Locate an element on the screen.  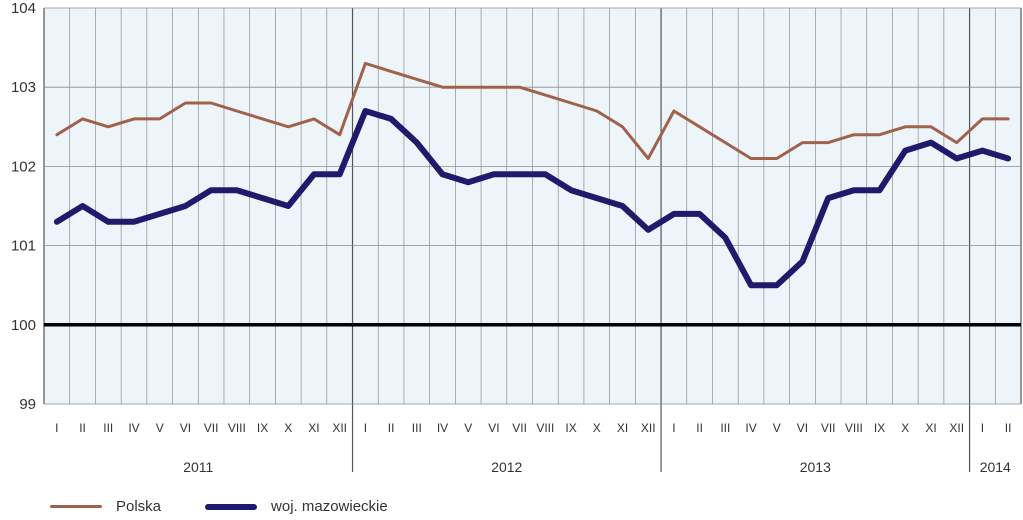
legend: Polska woj. mazowieckie is located at coordinates (241, 506).